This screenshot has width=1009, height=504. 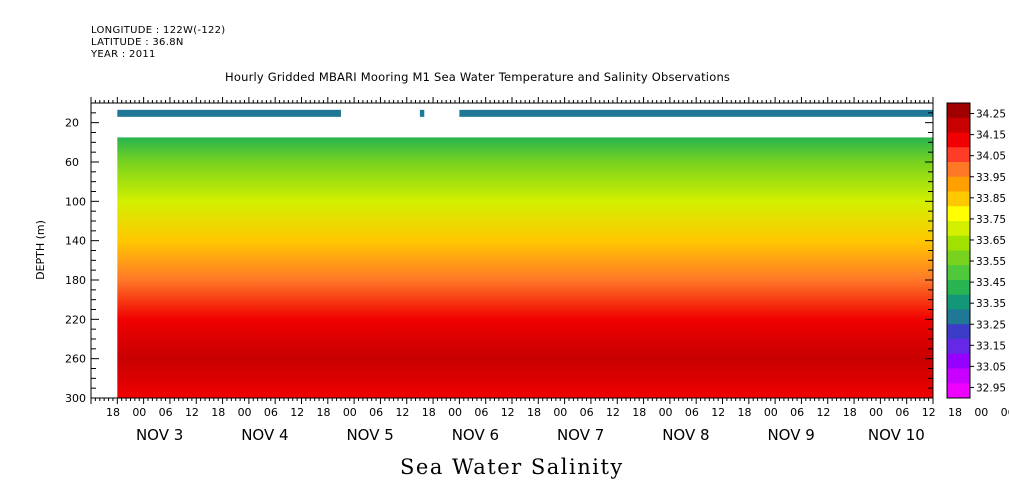 What do you see at coordinates (159, 435) in the screenshot?
I see `x-day-label: NOV 3` at bounding box center [159, 435].